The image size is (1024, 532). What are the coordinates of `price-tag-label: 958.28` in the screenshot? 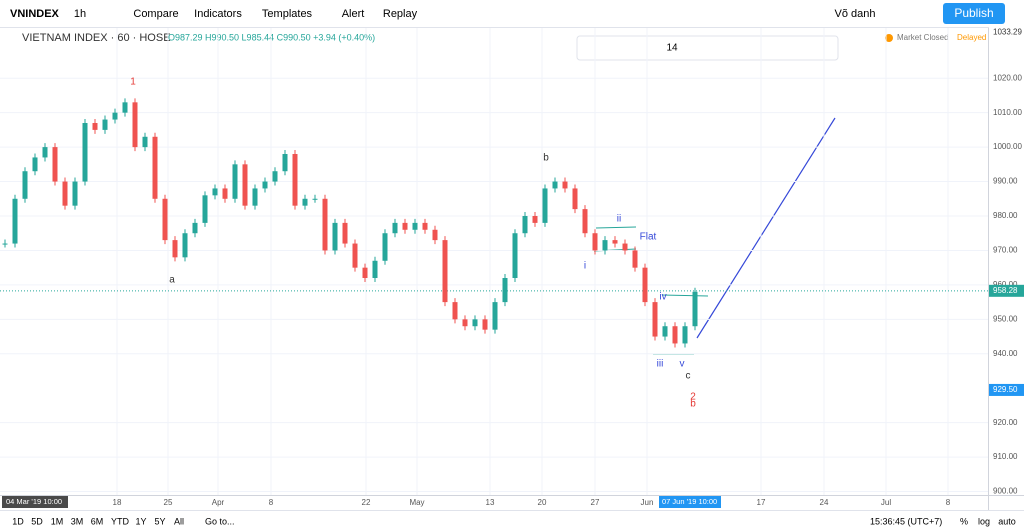 It's located at (1005, 290).